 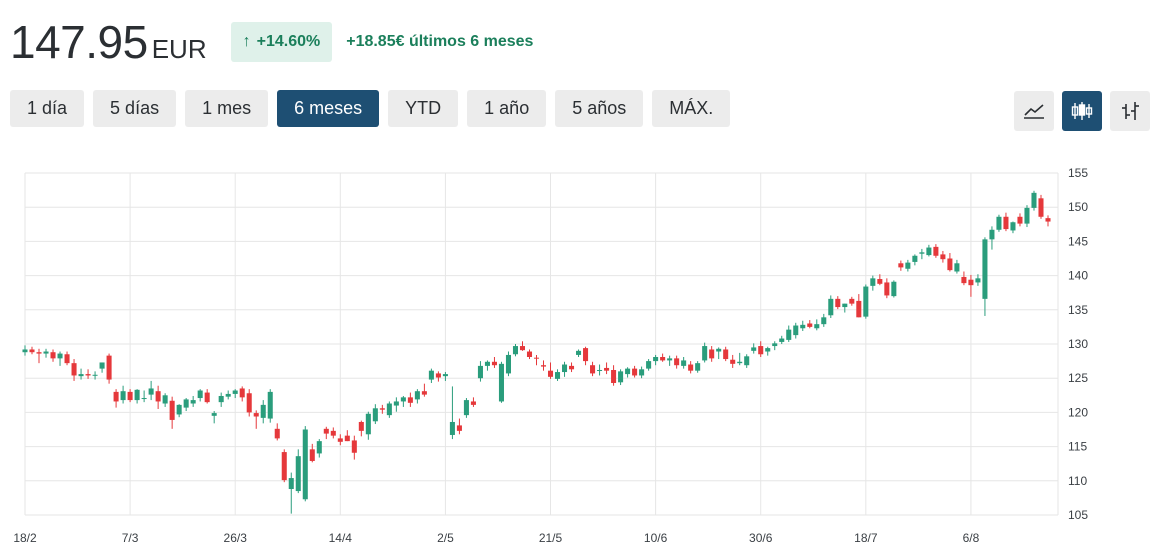 I want to click on arrow-up-icon: ↑, so click(x=246, y=41).